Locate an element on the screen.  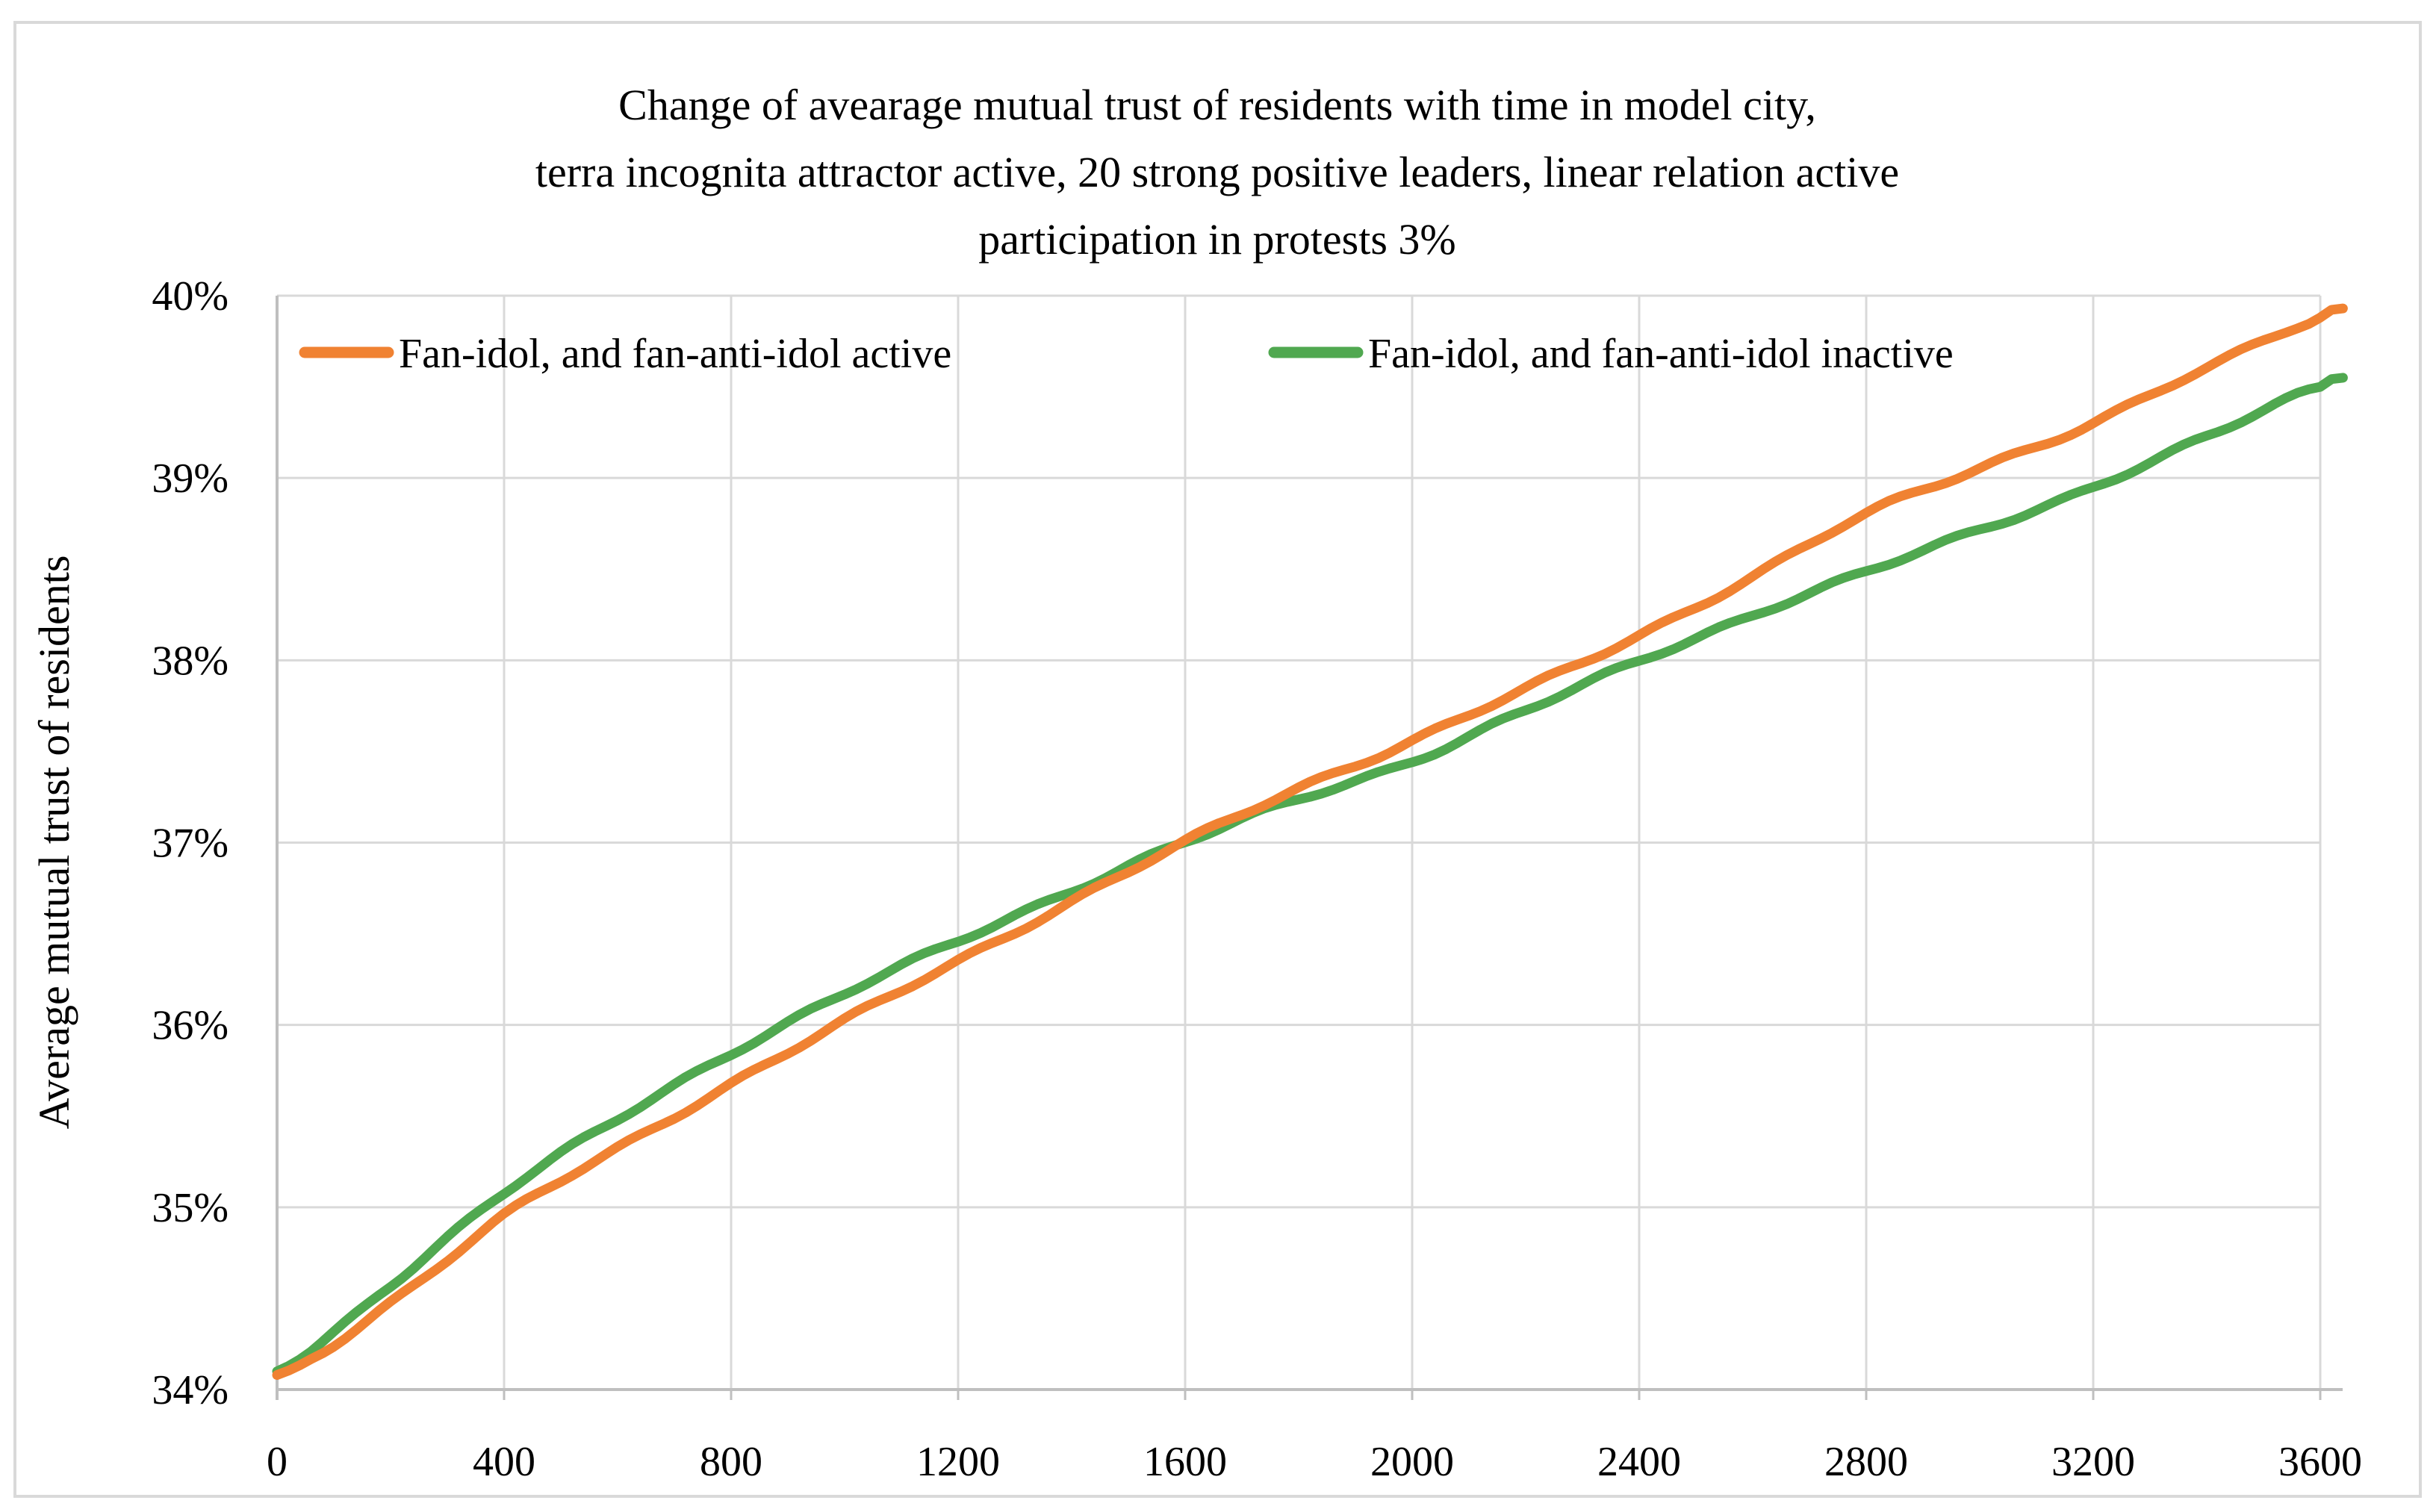
x-tick-label: 800 is located at coordinates (731, 1462).